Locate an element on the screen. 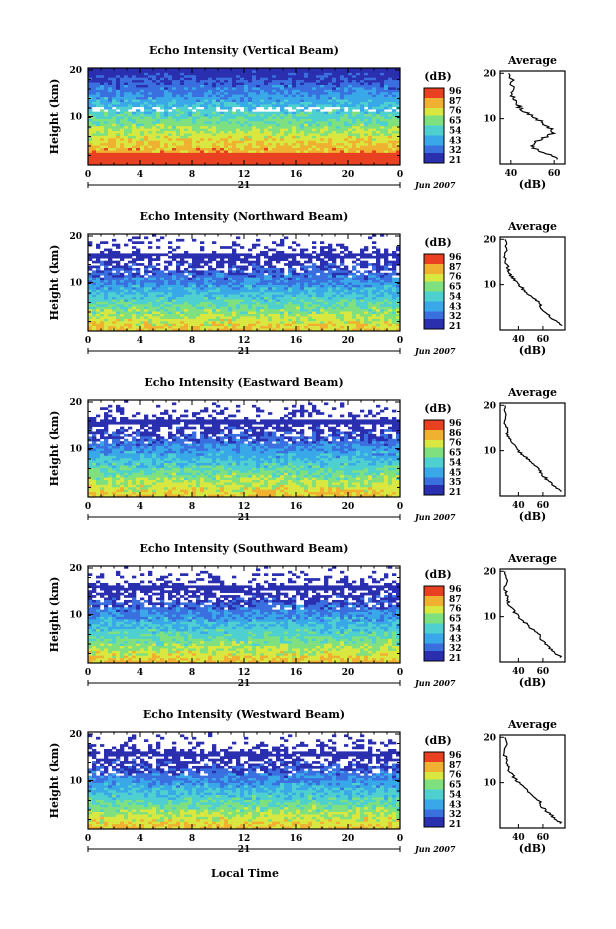  panel-title: Echo Intensity (Westward Beam) is located at coordinates (244, 714).